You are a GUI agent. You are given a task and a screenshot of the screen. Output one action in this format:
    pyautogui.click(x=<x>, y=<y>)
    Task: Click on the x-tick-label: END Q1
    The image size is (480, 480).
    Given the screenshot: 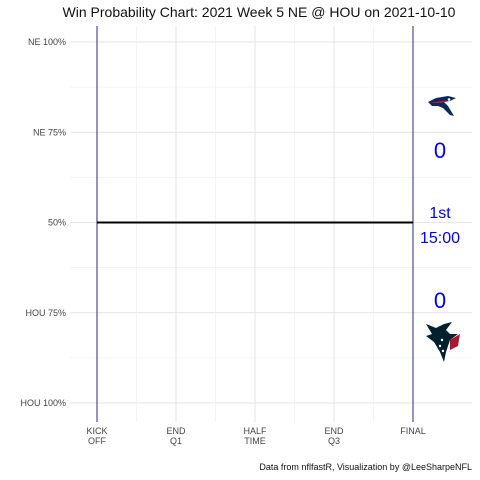 What is the action you would take?
    pyautogui.click(x=176, y=436)
    